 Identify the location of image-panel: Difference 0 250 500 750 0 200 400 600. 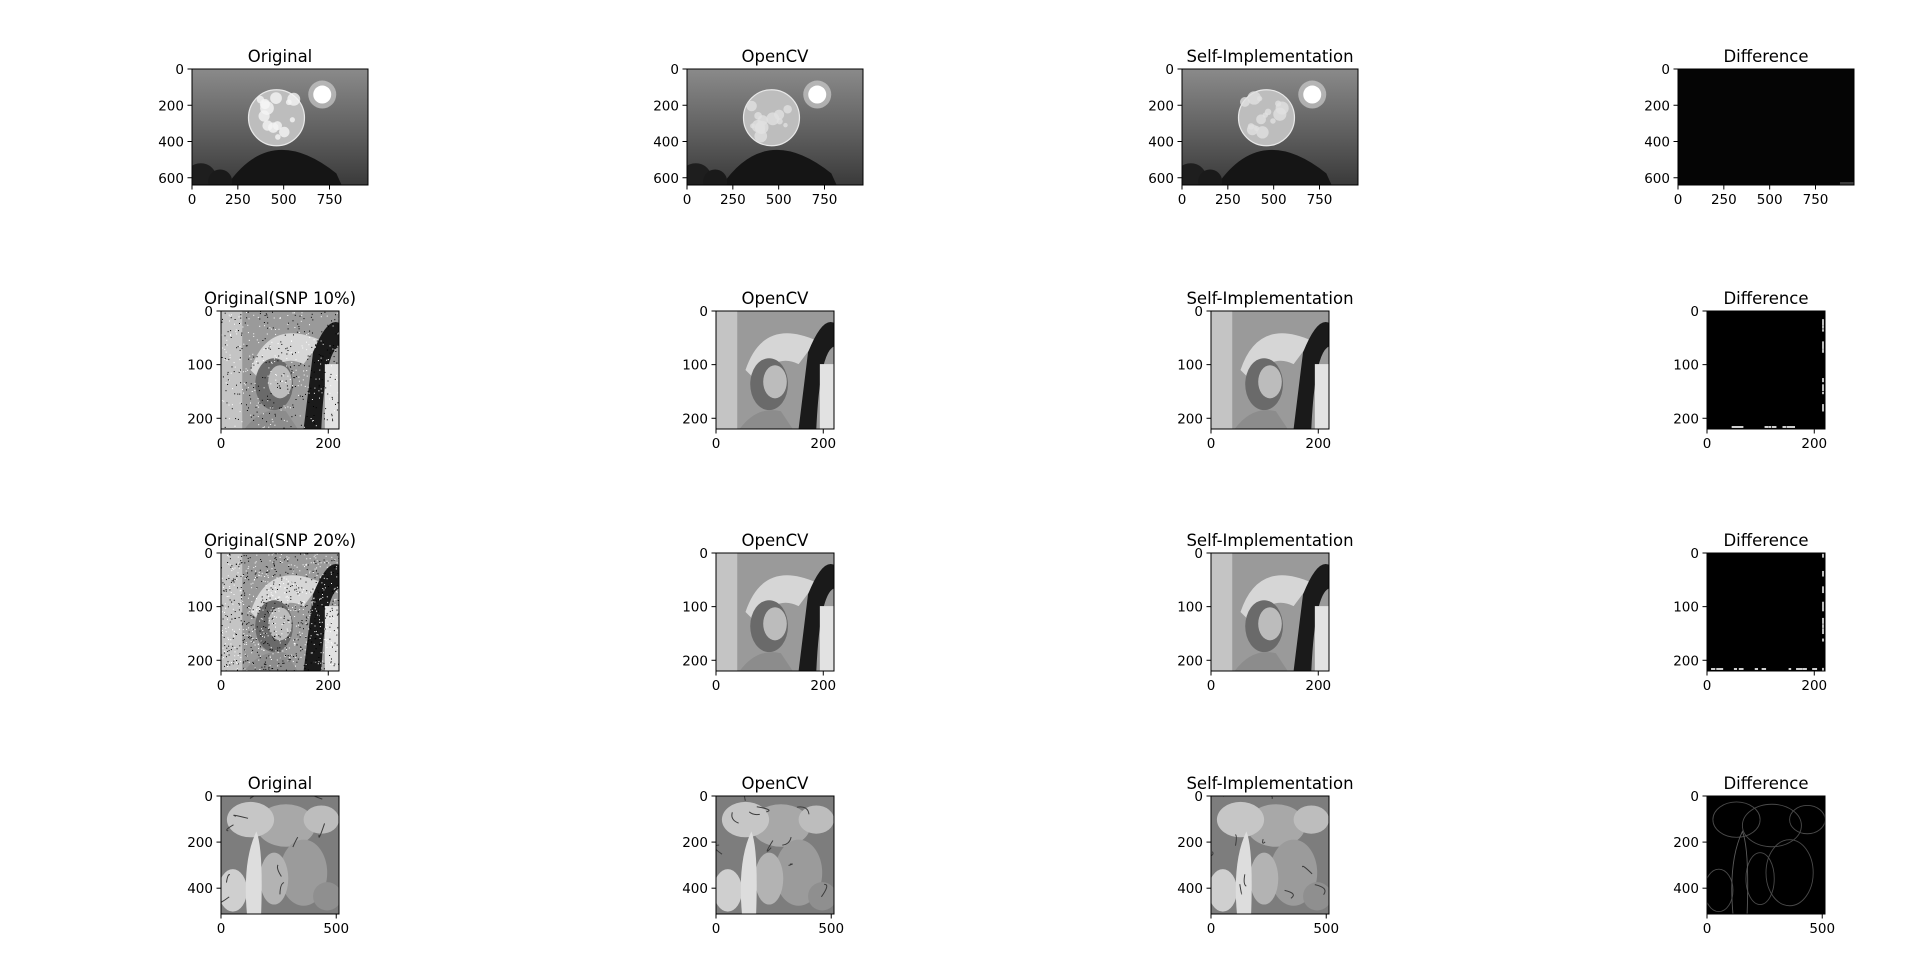
(1749, 127).